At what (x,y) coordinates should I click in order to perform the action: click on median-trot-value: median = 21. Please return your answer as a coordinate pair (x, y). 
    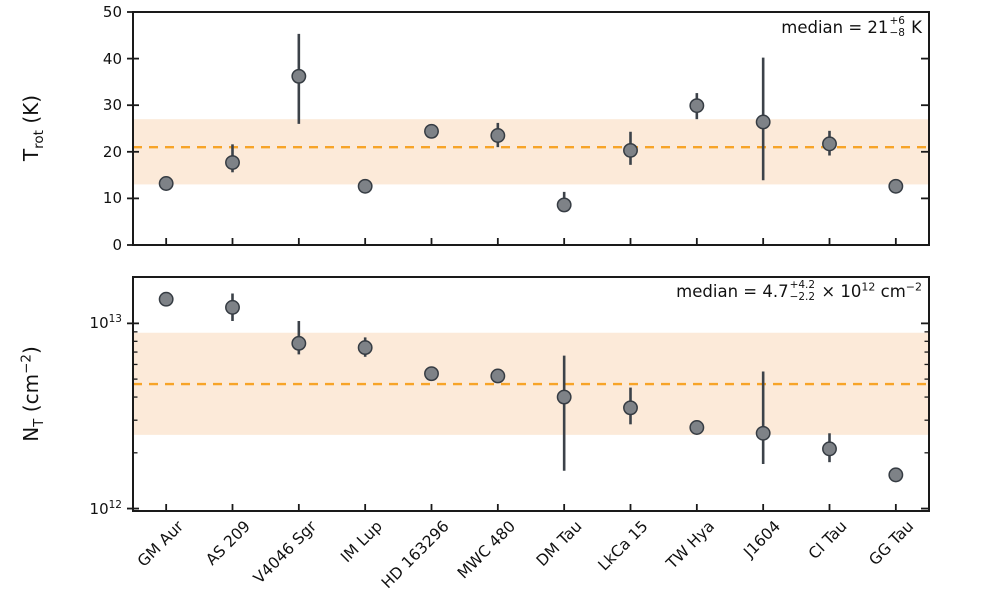
    Looking at the image, I should click on (835, 27).